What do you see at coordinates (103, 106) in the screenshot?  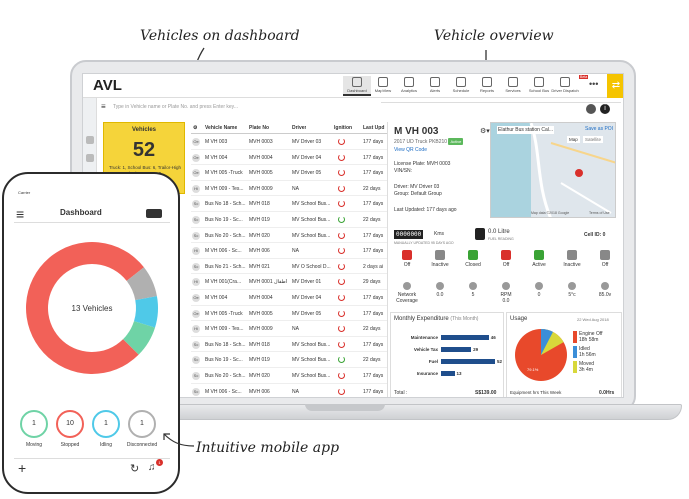 I see `filter-icon: ≡` at bounding box center [103, 106].